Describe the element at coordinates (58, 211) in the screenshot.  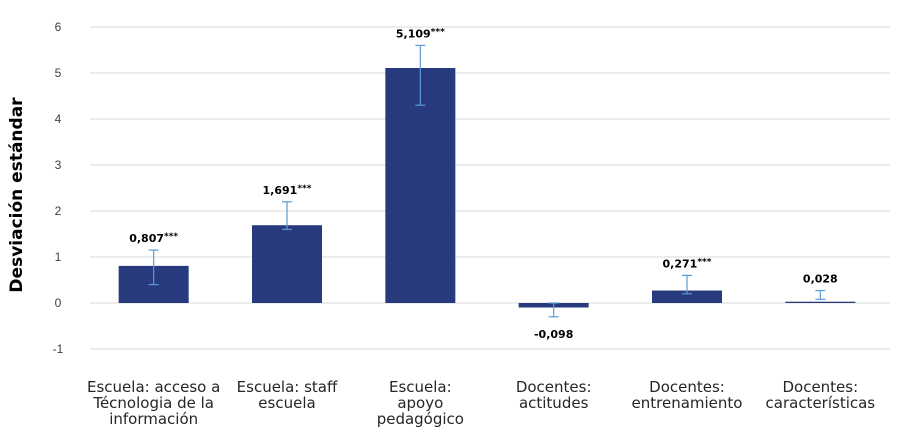
I see `y-tick-label: 2` at that location.